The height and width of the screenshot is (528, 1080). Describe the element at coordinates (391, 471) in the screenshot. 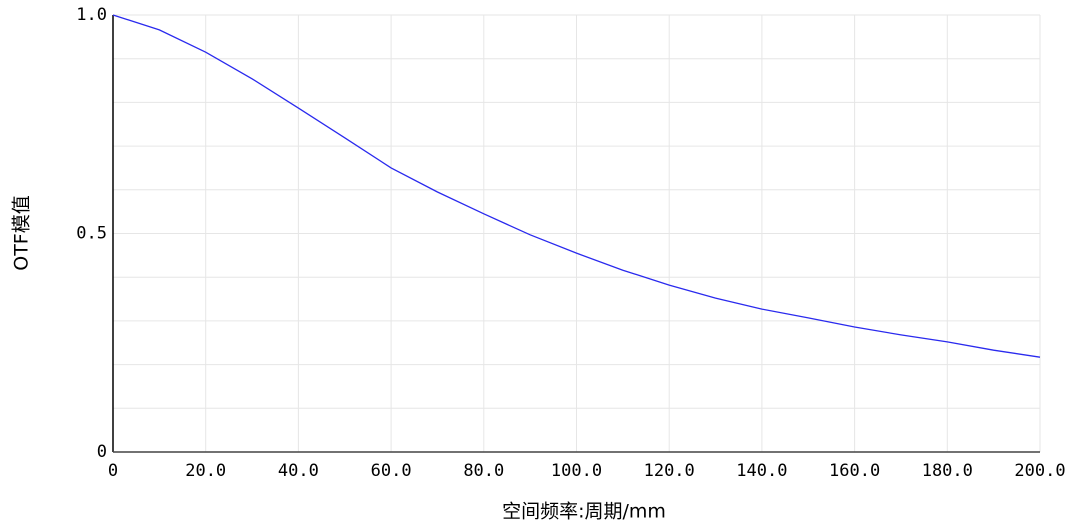

I see `x-tick-label: 60.0` at that location.